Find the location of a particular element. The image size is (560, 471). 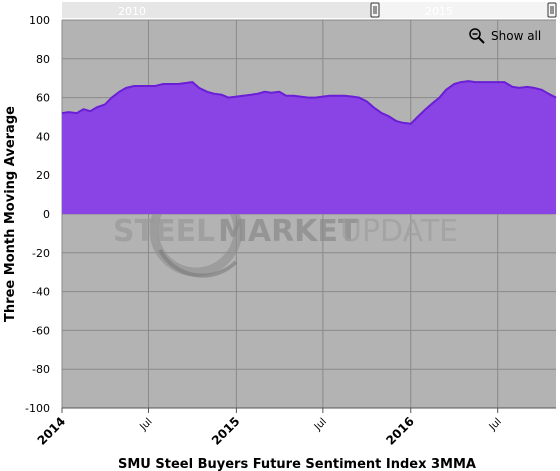

navigator: 2010 2015 is located at coordinates (309, 10).